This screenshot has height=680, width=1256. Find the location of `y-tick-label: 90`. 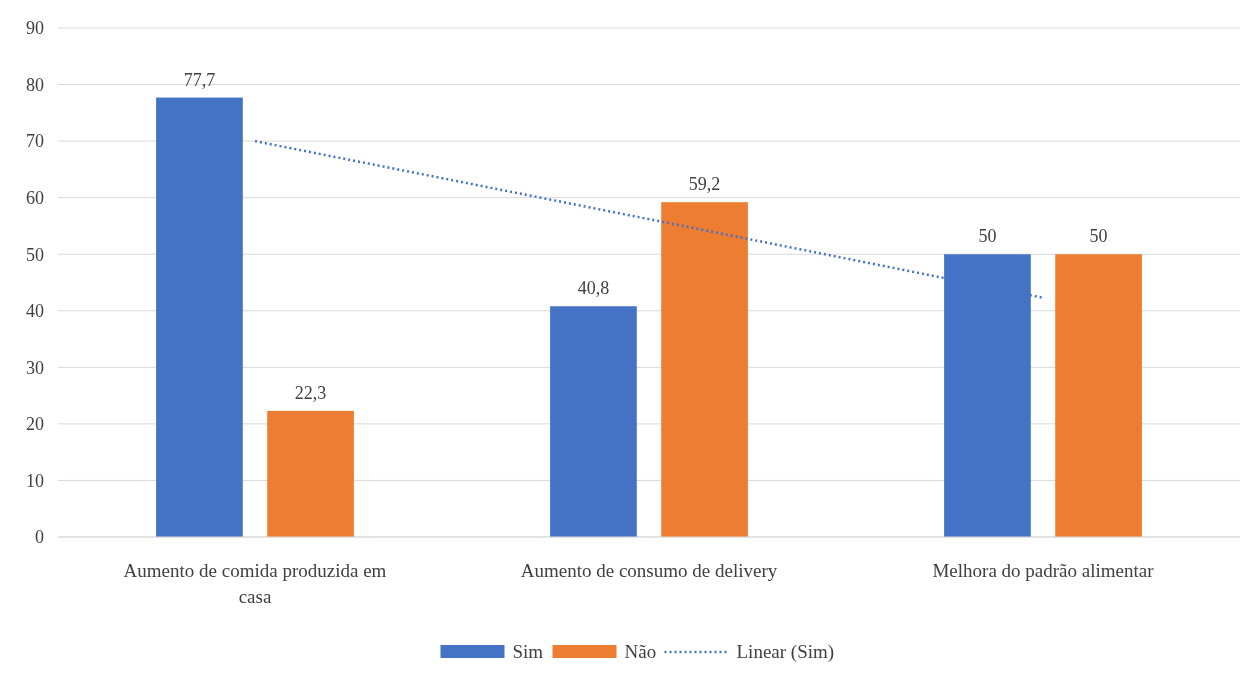

y-tick-label: 90 is located at coordinates (35, 28).